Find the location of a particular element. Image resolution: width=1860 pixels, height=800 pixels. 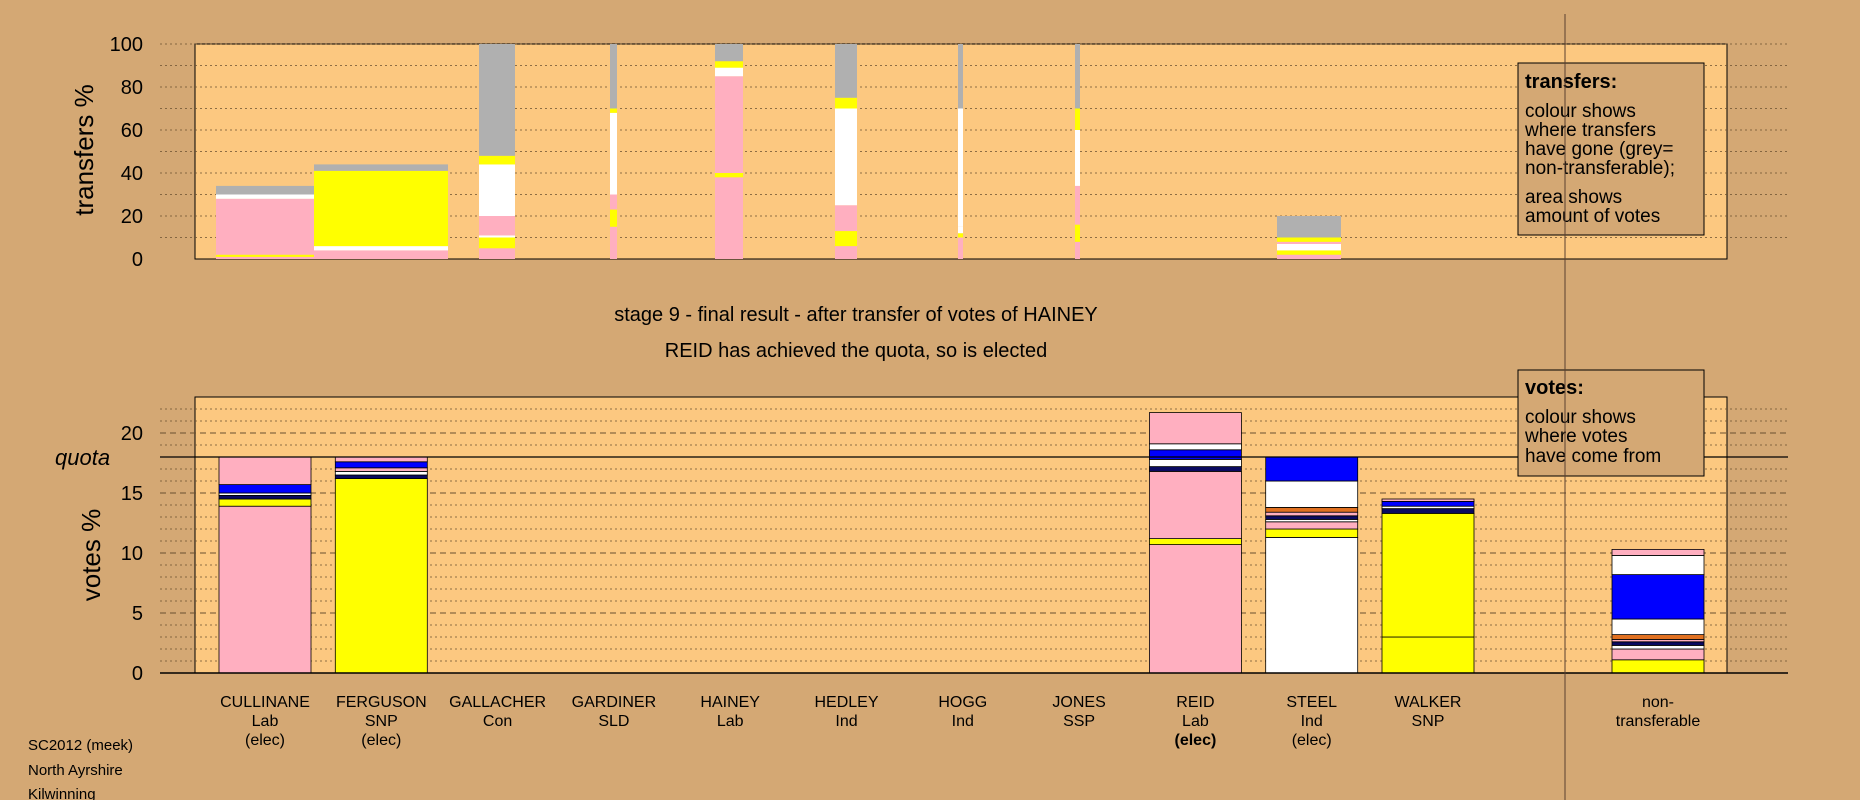

candidate-name: WALKER is located at coordinates (1428, 702).